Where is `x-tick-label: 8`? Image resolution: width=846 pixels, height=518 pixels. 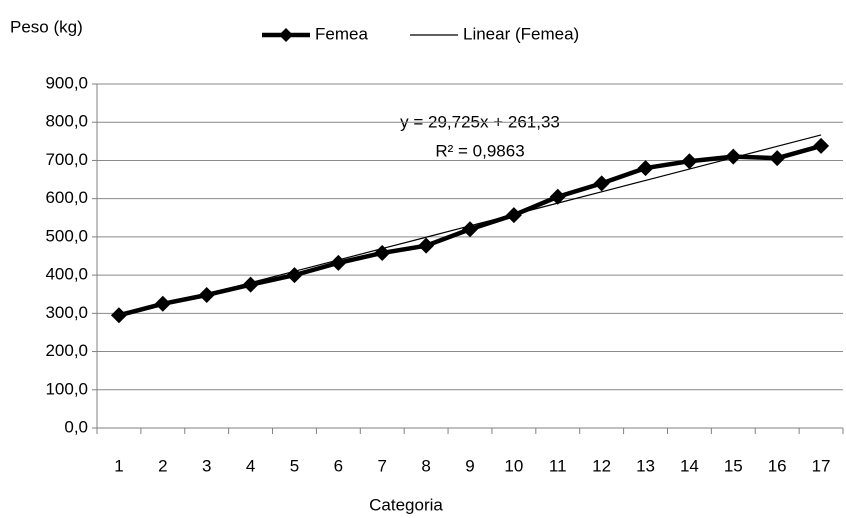 x-tick-label: 8 is located at coordinates (425, 465).